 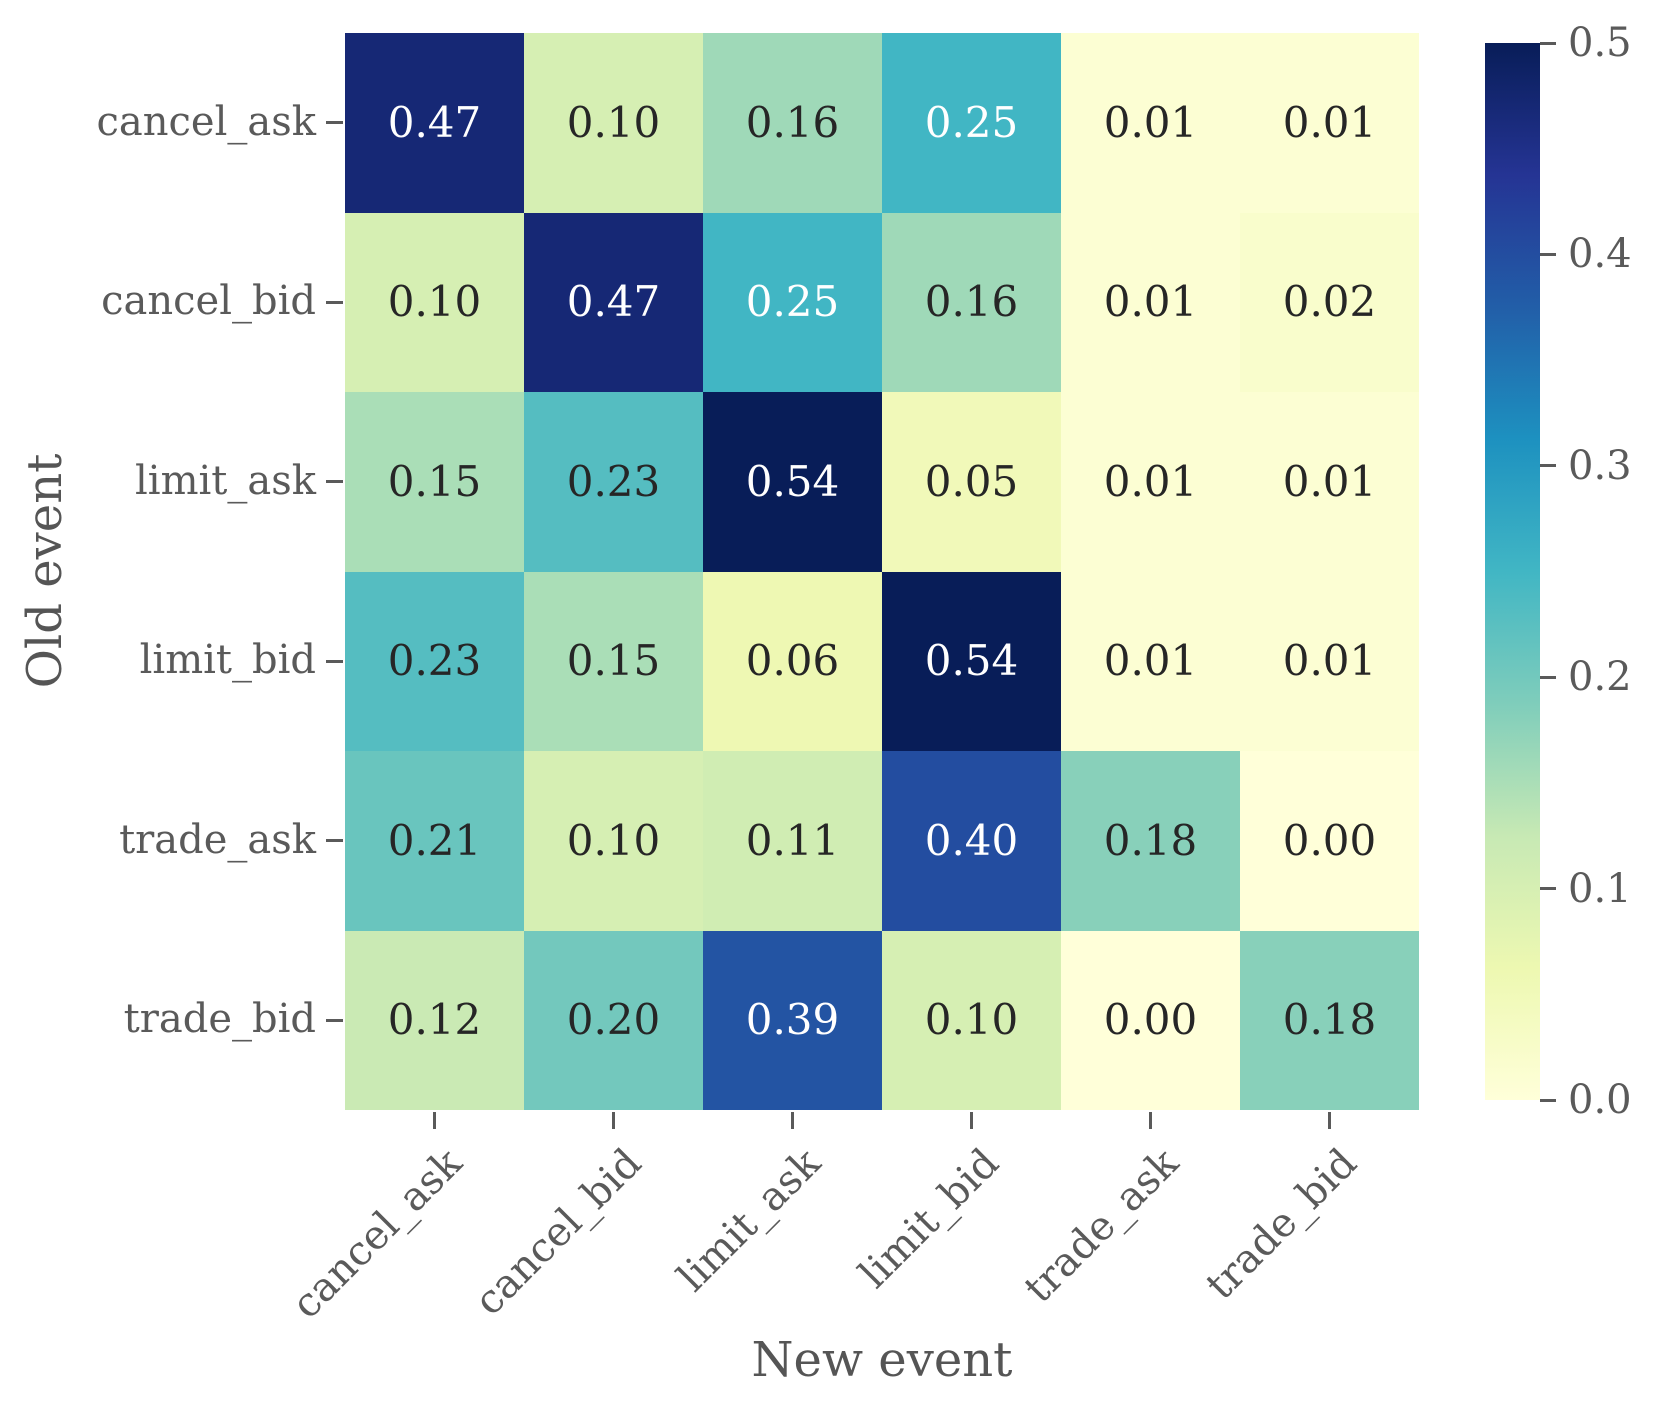 I want to click on cell-value: 0.47, so click(x=613, y=302).